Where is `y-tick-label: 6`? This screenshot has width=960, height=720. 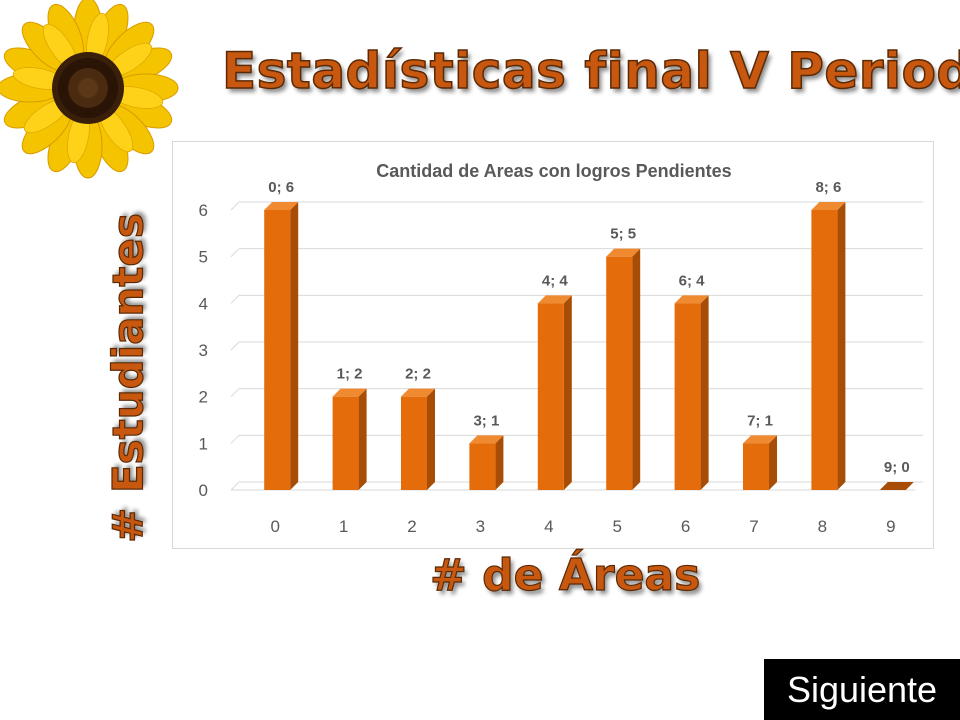 y-tick-label: 6 is located at coordinates (203, 210).